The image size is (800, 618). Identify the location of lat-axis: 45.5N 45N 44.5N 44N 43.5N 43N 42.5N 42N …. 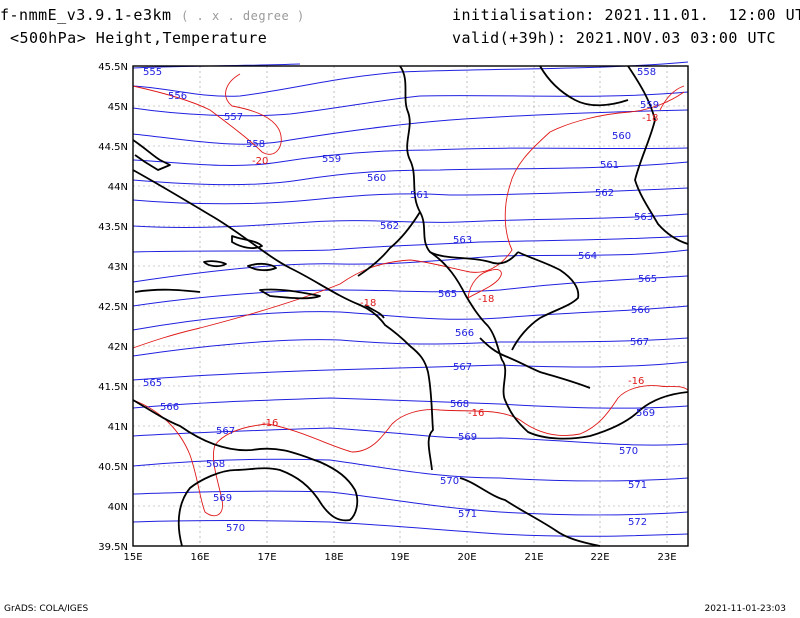
(113, 307).